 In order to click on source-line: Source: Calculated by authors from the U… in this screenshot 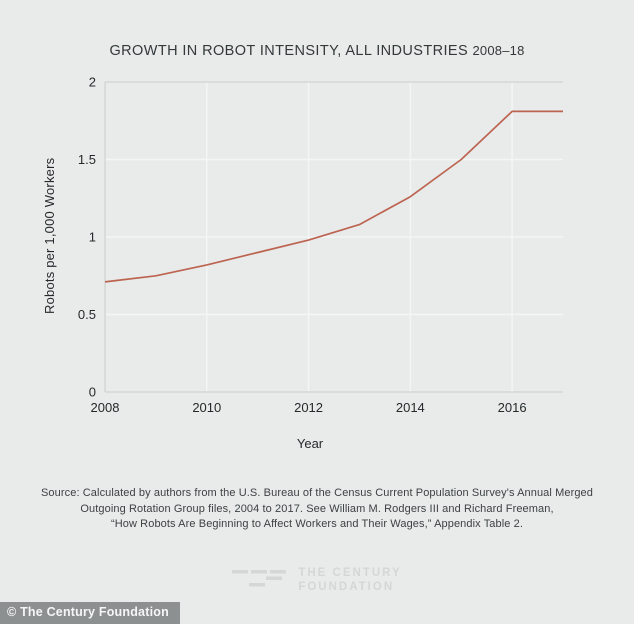, I will do `click(317, 493)`.